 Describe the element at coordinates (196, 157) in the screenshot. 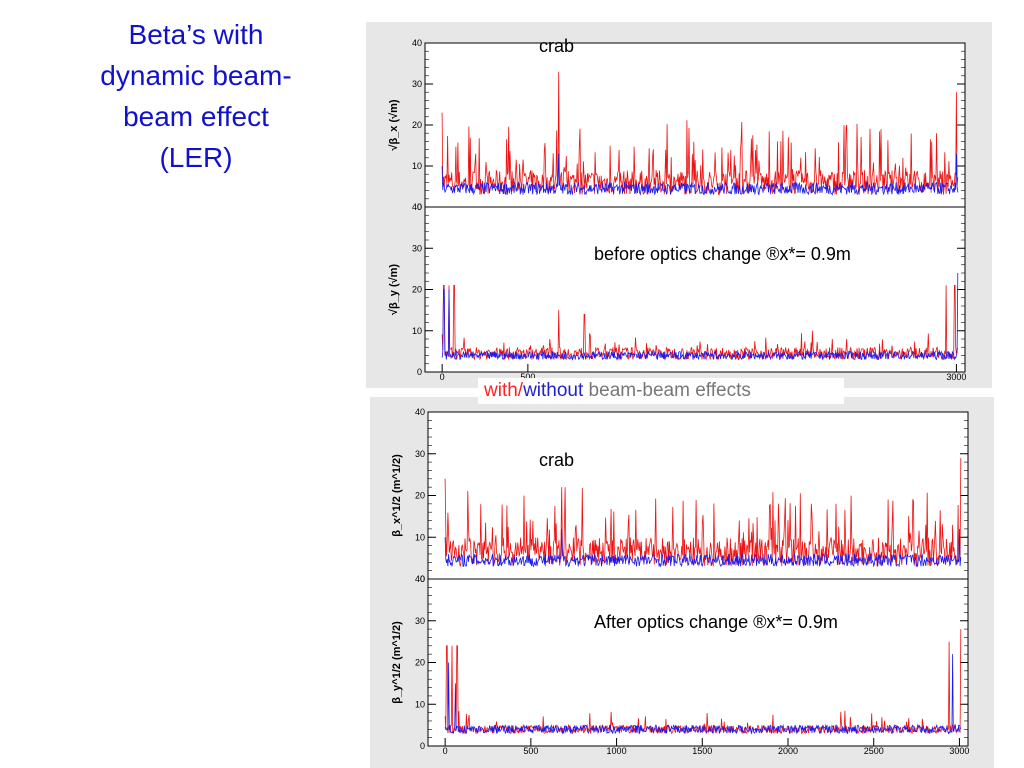

I see `title-line: (LER)` at that location.